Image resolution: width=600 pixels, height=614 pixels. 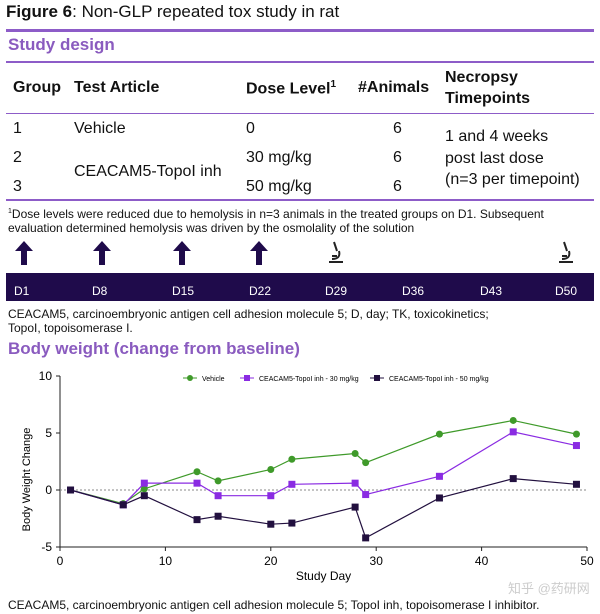 I want to click on timeline-day-label: D29, so click(x=336, y=291).